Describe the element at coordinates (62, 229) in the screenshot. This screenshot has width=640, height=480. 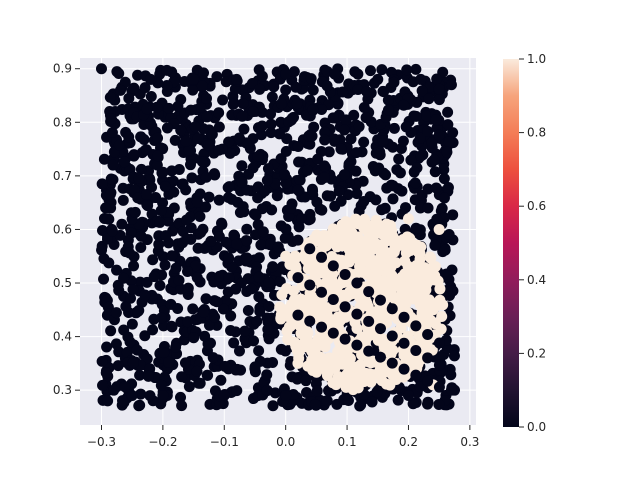
I see `y-tick-label: 0.6` at that location.